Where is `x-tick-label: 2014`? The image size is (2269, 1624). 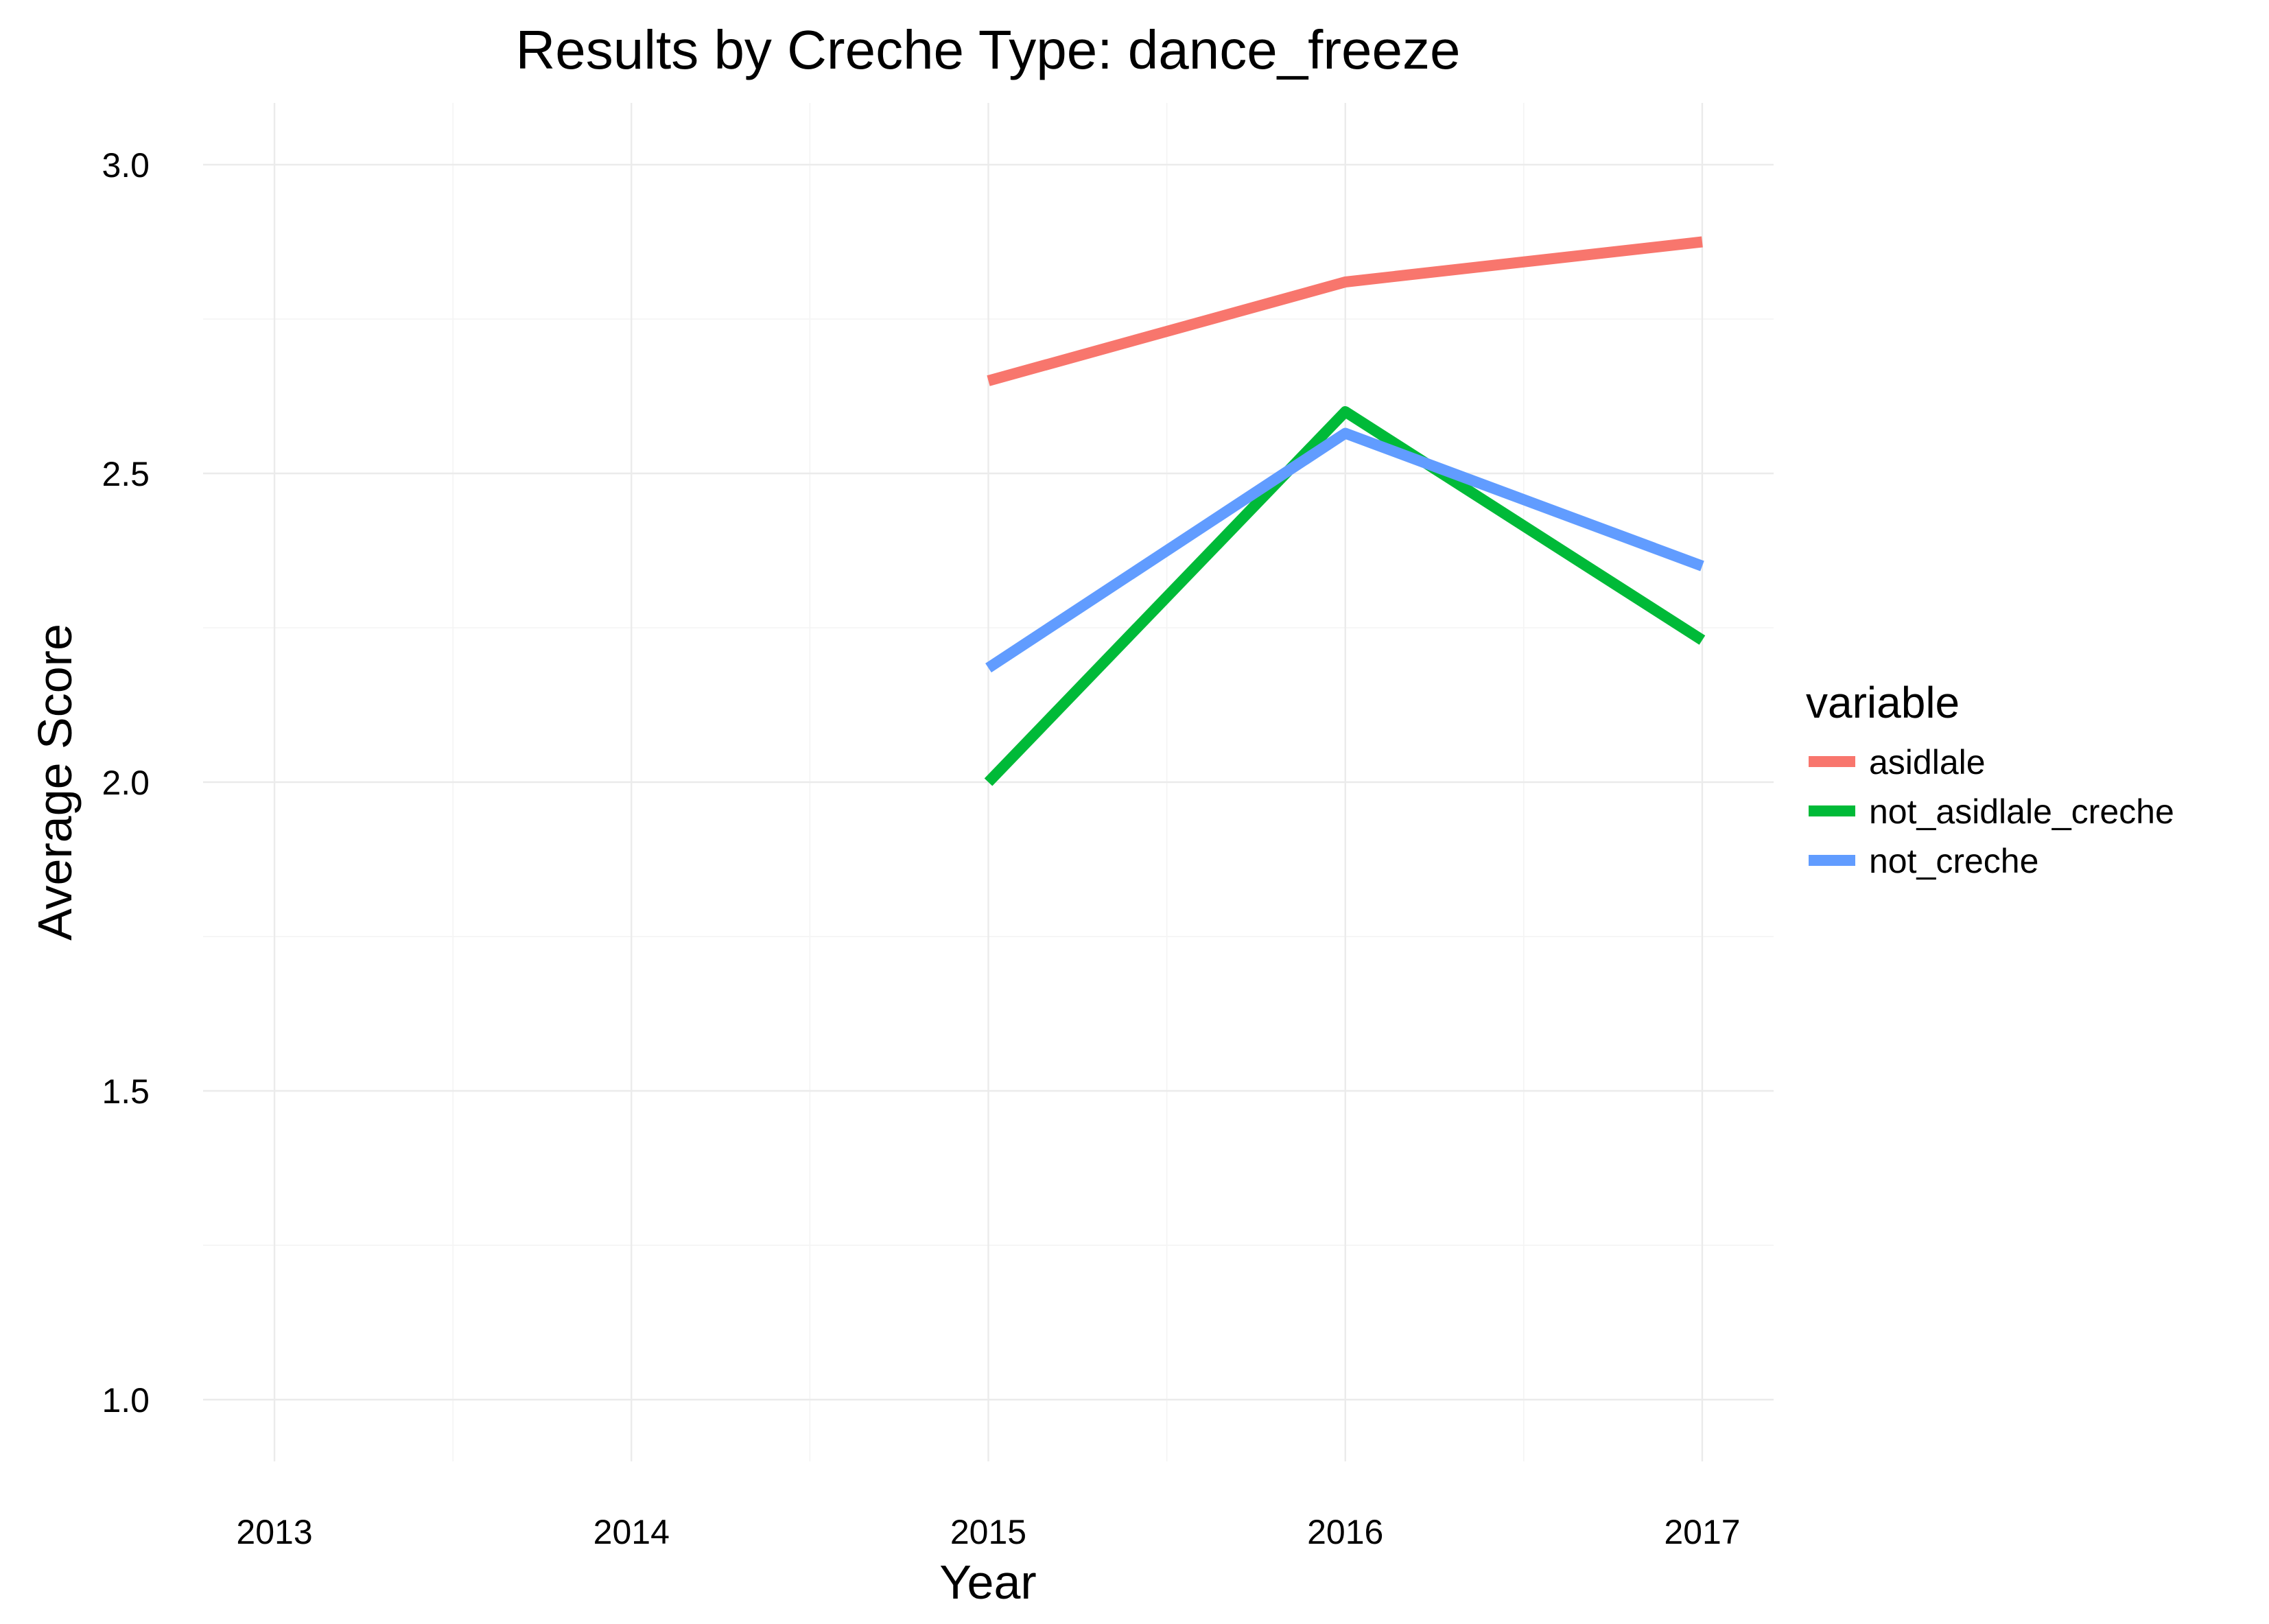 x-tick-label: 2014 is located at coordinates (631, 1532).